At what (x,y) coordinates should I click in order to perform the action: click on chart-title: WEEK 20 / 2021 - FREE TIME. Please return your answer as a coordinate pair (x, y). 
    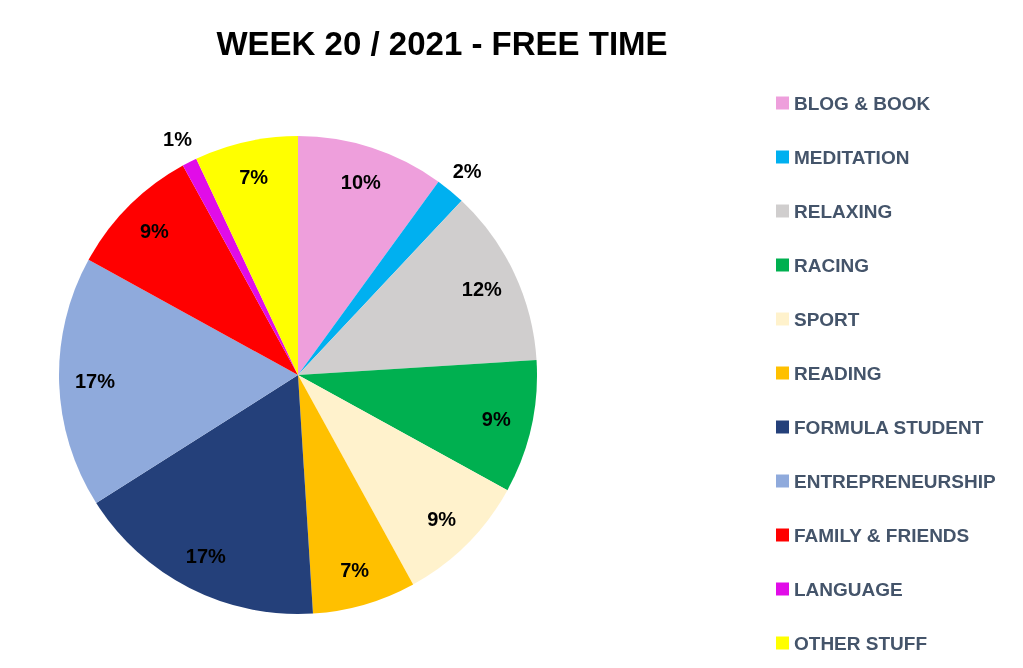
    Looking at the image, I should click on (442, 43).